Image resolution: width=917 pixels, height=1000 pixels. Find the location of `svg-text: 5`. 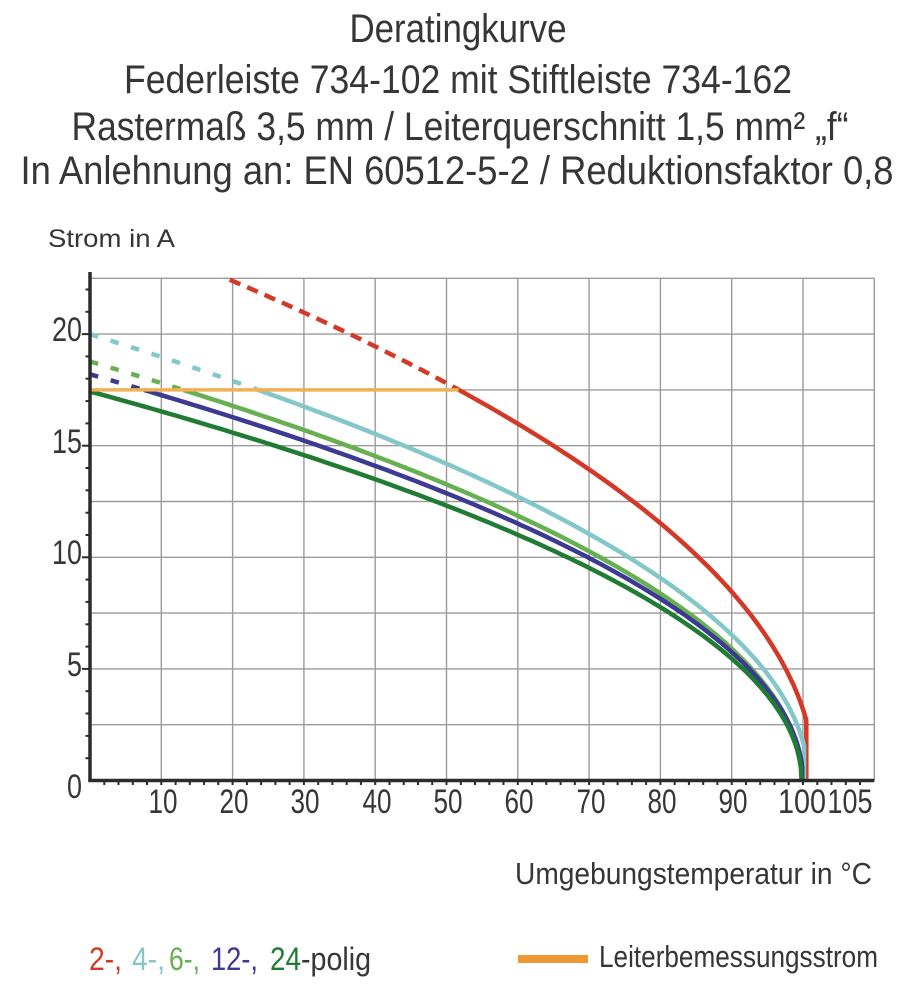

svg-text: 5 is located at coordinates (74, 665).